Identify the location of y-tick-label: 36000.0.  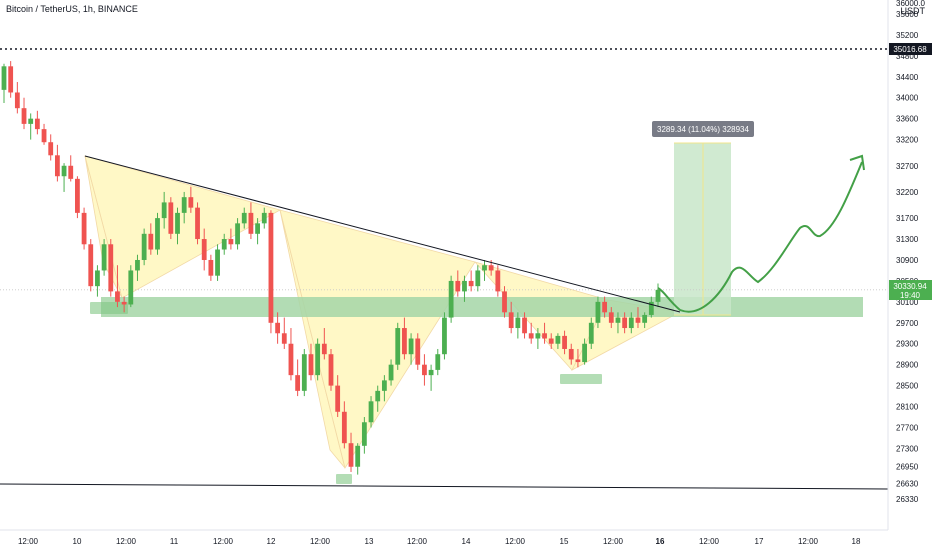
(910, 4).